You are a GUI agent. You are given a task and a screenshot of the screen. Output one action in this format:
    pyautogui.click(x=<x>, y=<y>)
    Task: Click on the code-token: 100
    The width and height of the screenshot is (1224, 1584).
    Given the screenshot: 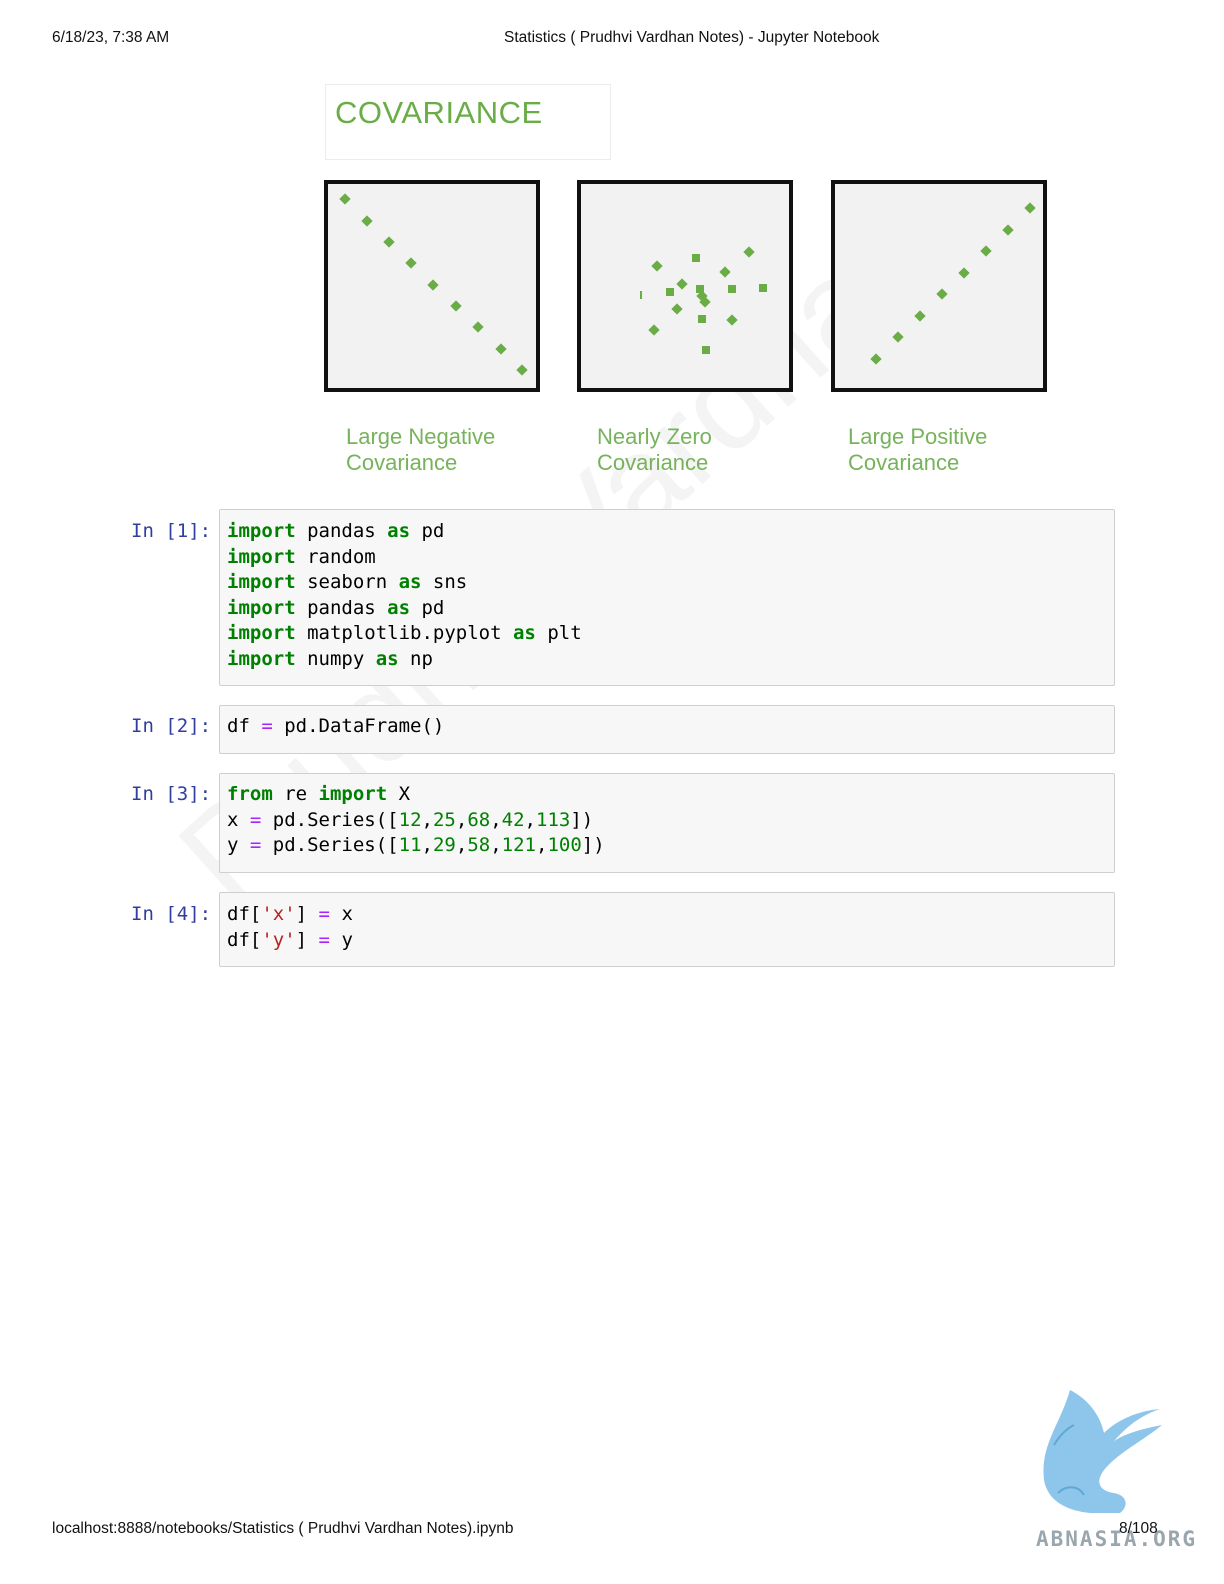 What is the action you would take?
    pyautogui.click(x=564, y=845)
    